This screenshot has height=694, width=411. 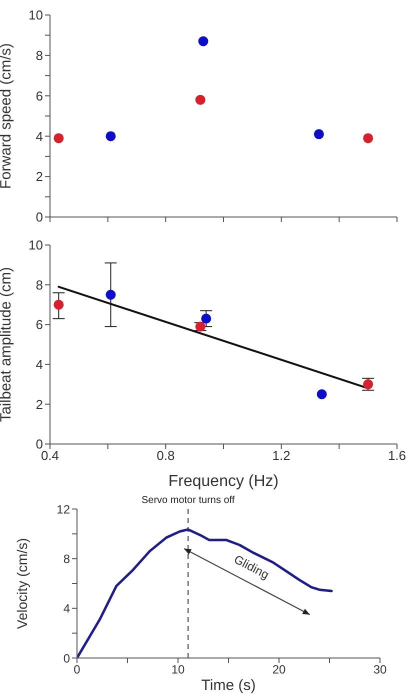 What do you see at coordinates (50, 456) in the screenshot?
I see `x-tick-label: 0.4` at bounding box center [50, 456].